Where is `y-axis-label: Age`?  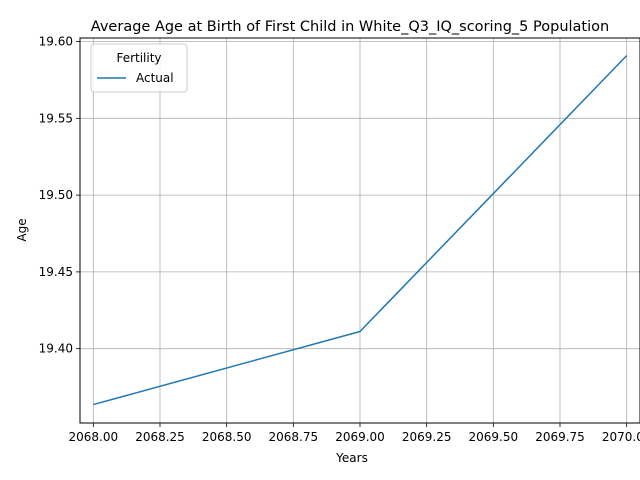 y-axis-label: Age is located at coordinates (22, 229).